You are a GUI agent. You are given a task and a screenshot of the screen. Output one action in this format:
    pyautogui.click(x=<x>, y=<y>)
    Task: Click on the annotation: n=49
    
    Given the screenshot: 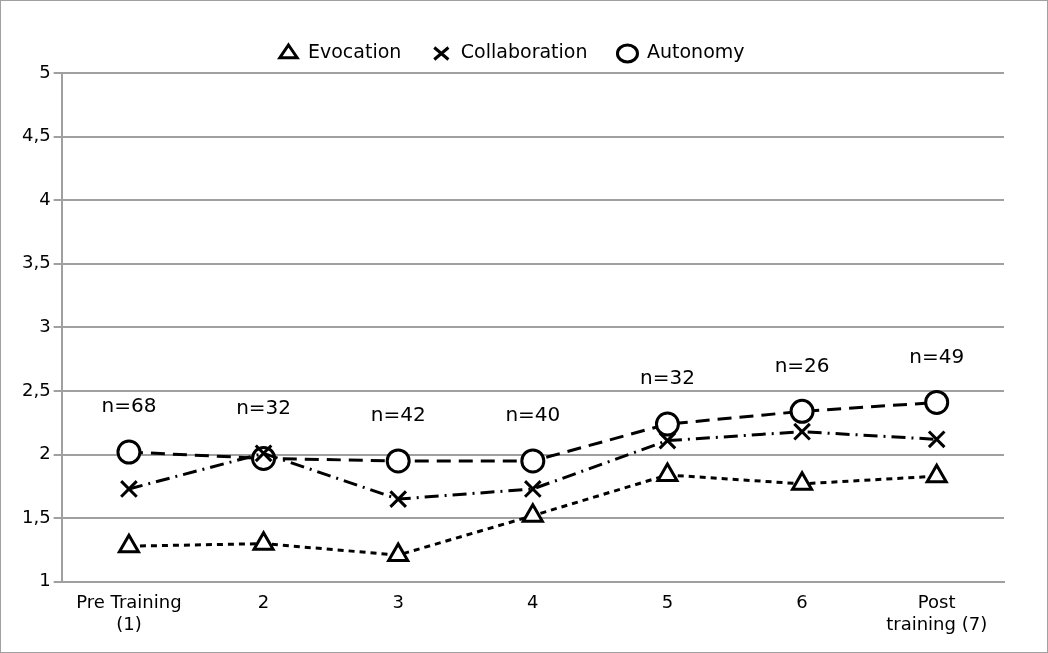 What is the action you would take?
    pyautogui.click(x=937, y=355)
    